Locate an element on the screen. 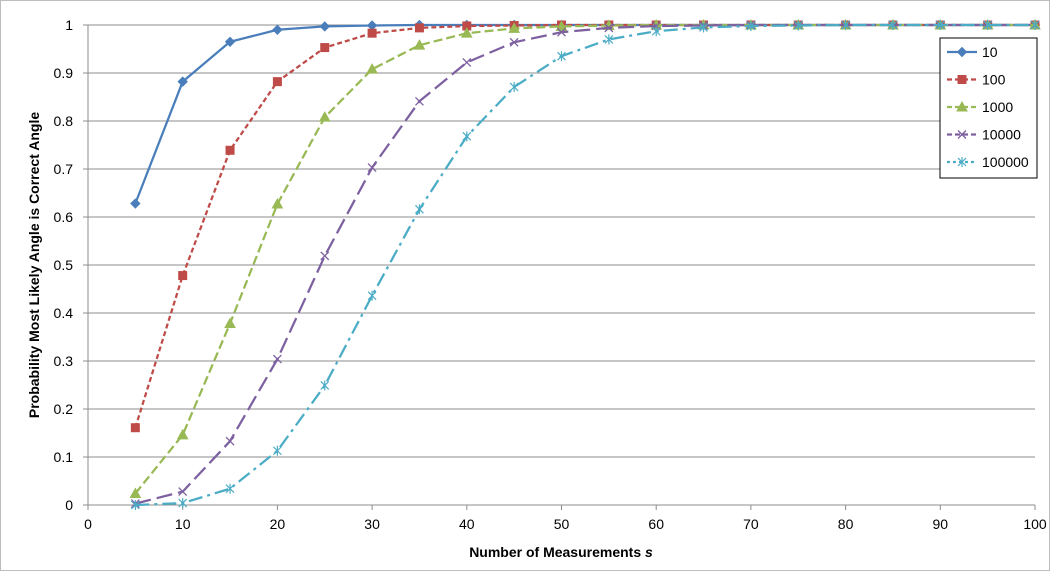 This screenshot has height=571, width=1050. legend-label: 10000 is located at coordinates (1001, 135).